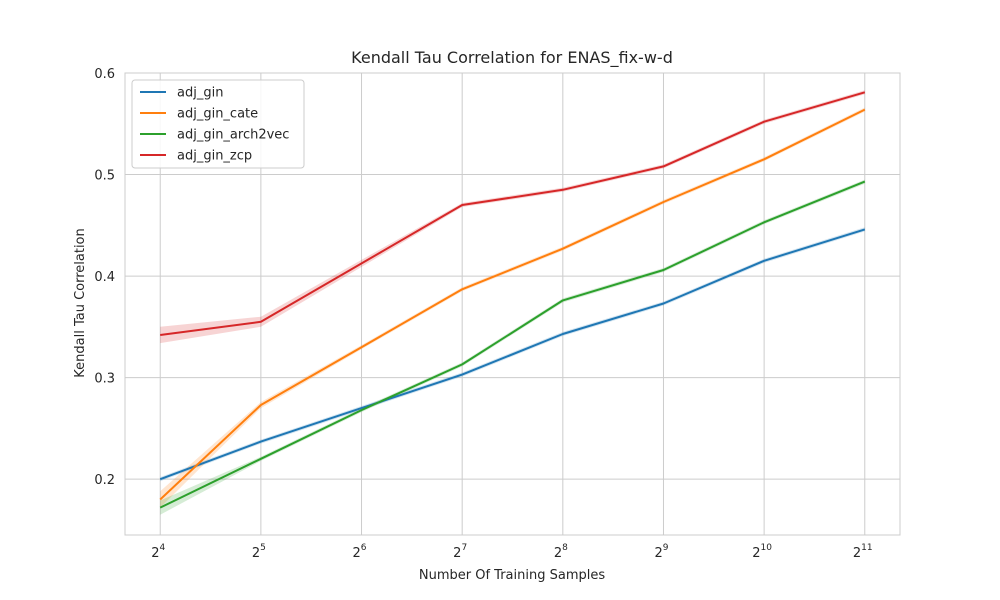 The image size is (1000, 600). I want to click on x-tick-label: 29, so click(661, 552).